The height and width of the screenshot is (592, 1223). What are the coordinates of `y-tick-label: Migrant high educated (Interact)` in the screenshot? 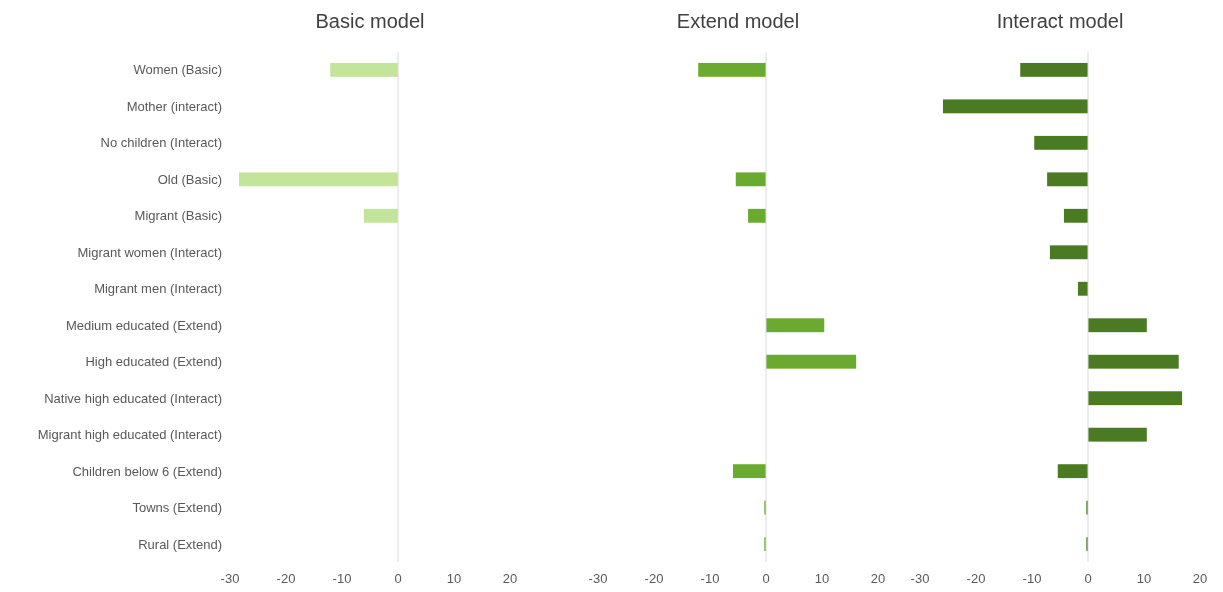 It's located at (129, 435).